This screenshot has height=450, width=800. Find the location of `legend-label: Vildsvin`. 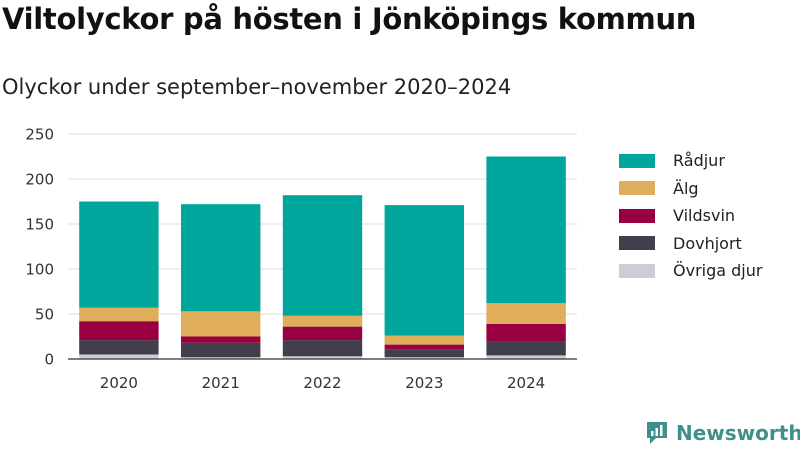

legend-label: Vildsvin is located at coordinates (704, 216).